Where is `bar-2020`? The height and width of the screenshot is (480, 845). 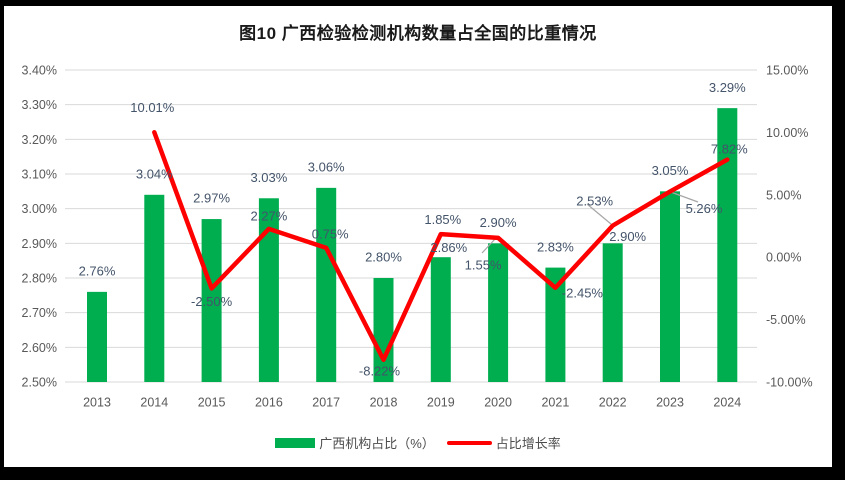 bar-2020 is located at coordinates (498, 312).